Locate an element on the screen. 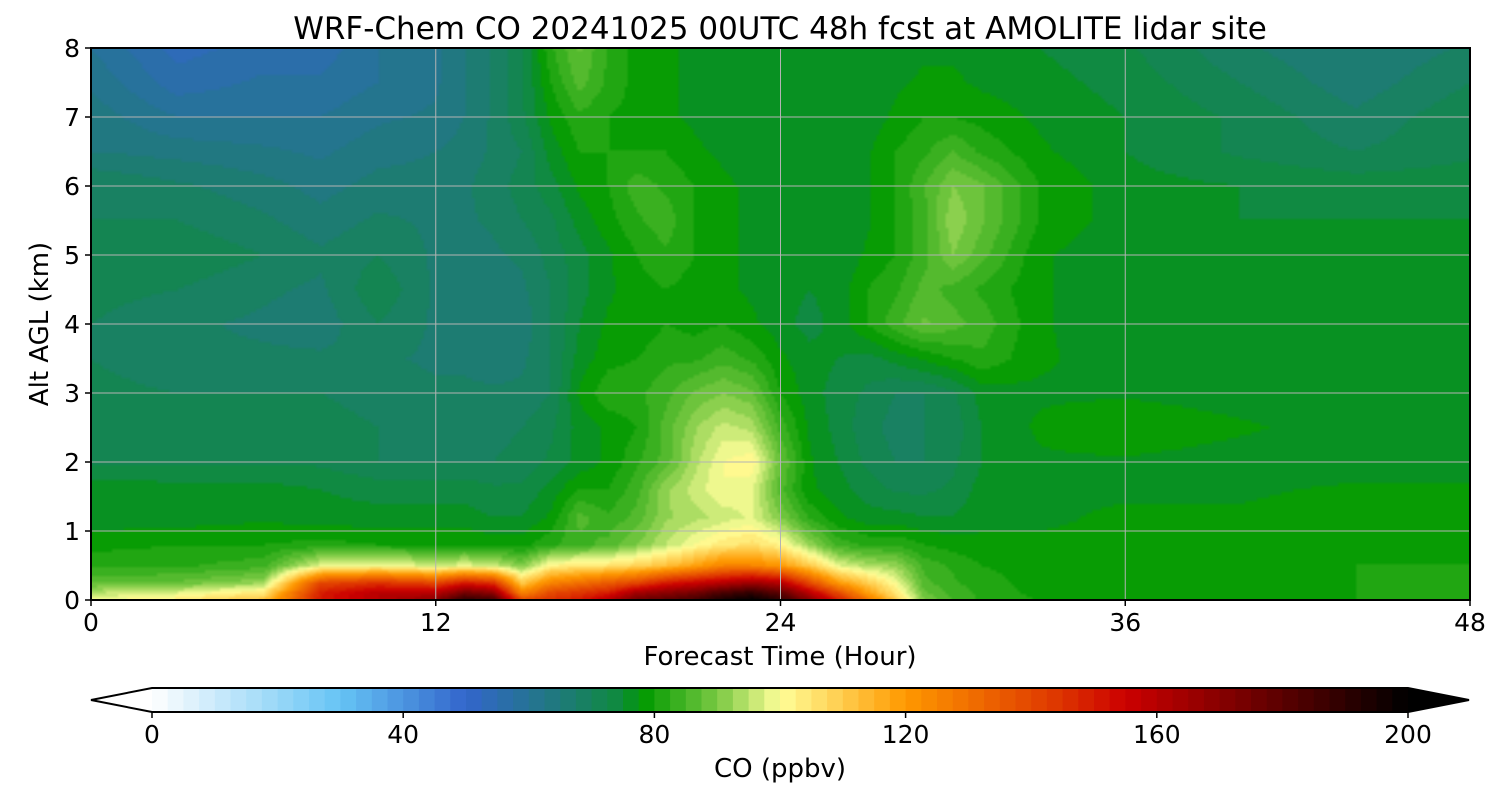 The height and width of the screenshot is (800, 1500). x-axis-label: Forecast Time (Hour) is located at coordinates (779, 657).